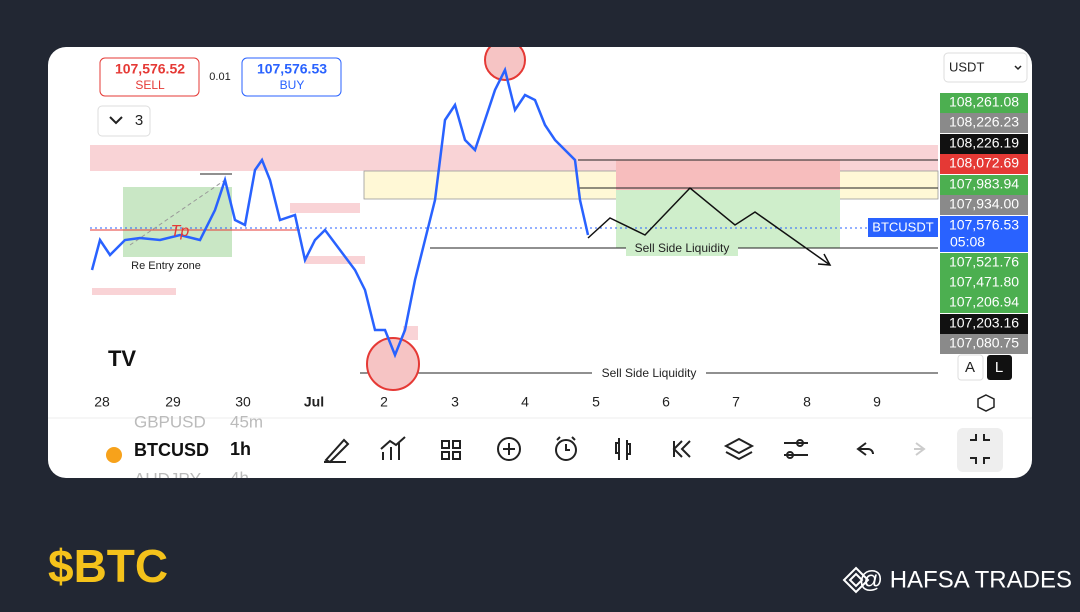 The width and height of the screenshot is (1080, 612). I want to click on price-tag: 107,080.75, so click(984, 343).